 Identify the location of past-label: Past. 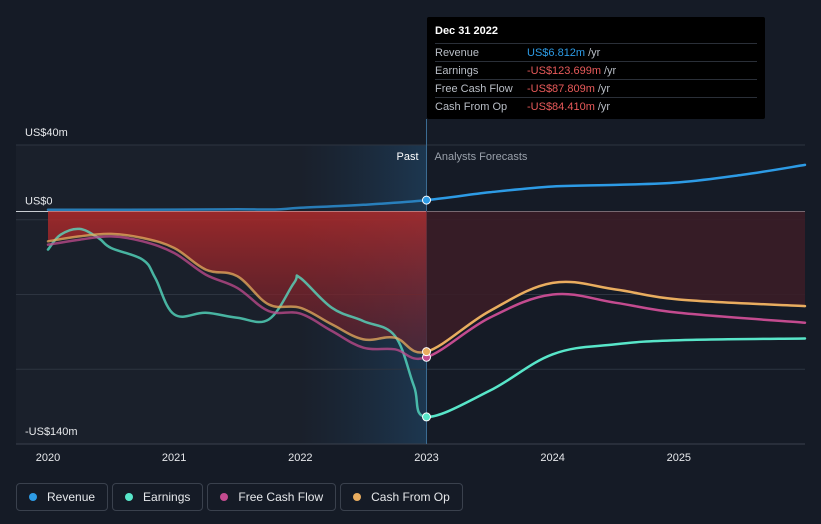
(407, 157).